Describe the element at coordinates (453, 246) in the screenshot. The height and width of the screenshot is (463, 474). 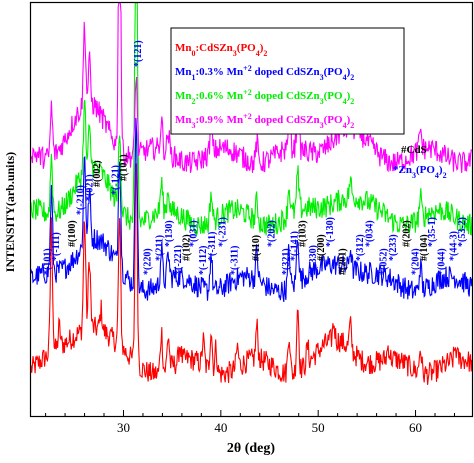
I see `peak-label: *(44-3)` at that location.